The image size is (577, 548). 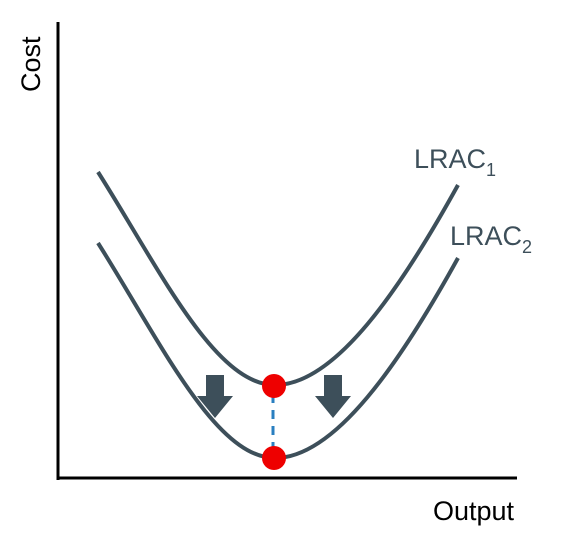 What do you see at coordinates (474, 511) in the screenshot?
I see `x-axis-label: Output` at bounding box center [474, 511].